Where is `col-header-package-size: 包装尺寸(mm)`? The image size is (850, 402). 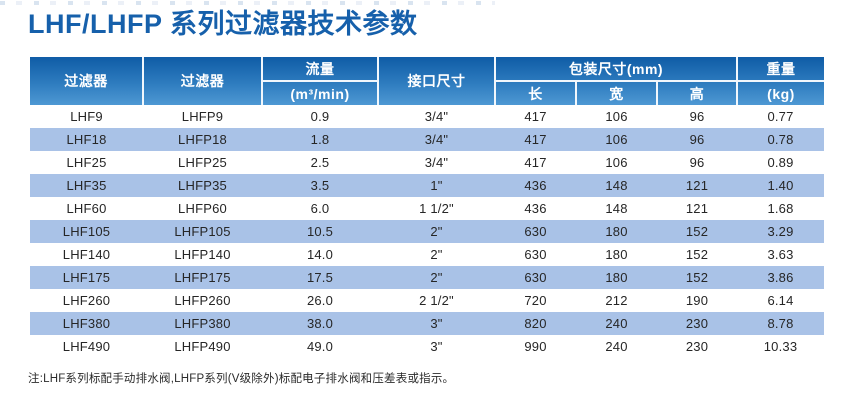
col-header-package-size: 包装尺寸(mm) is located at coordinates (615, 69).